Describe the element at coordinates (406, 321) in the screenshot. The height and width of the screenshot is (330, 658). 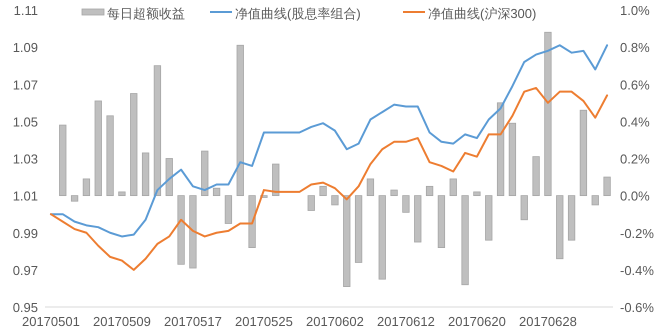
I see `xtick: 20170612` at that location.